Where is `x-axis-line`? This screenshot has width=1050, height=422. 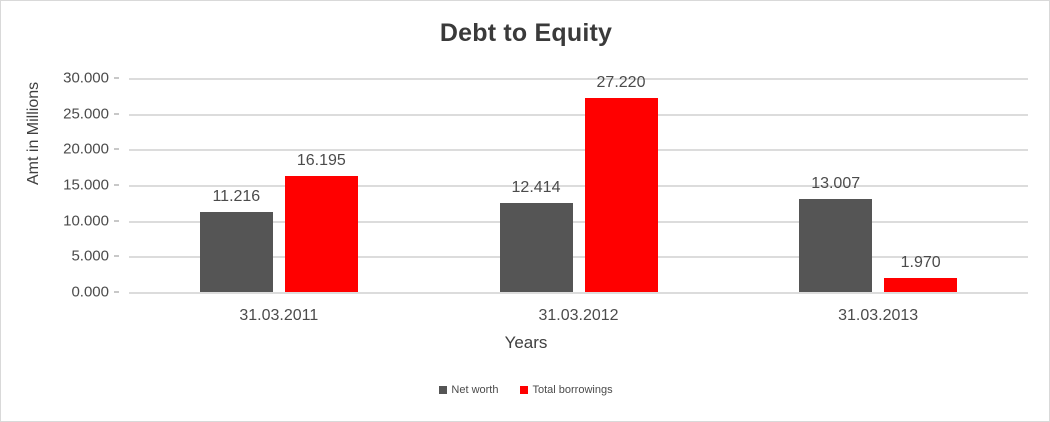 x-axis-line is located at coordinates (578, 293).